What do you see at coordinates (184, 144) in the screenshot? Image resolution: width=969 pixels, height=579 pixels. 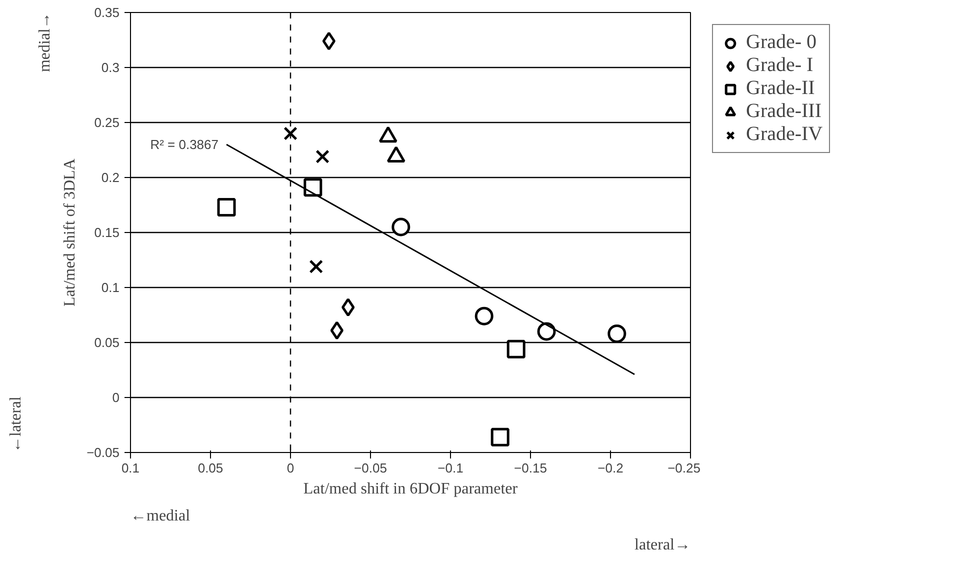 I see `annotation: R² = 0.3867` at bounding box center [184, 144].